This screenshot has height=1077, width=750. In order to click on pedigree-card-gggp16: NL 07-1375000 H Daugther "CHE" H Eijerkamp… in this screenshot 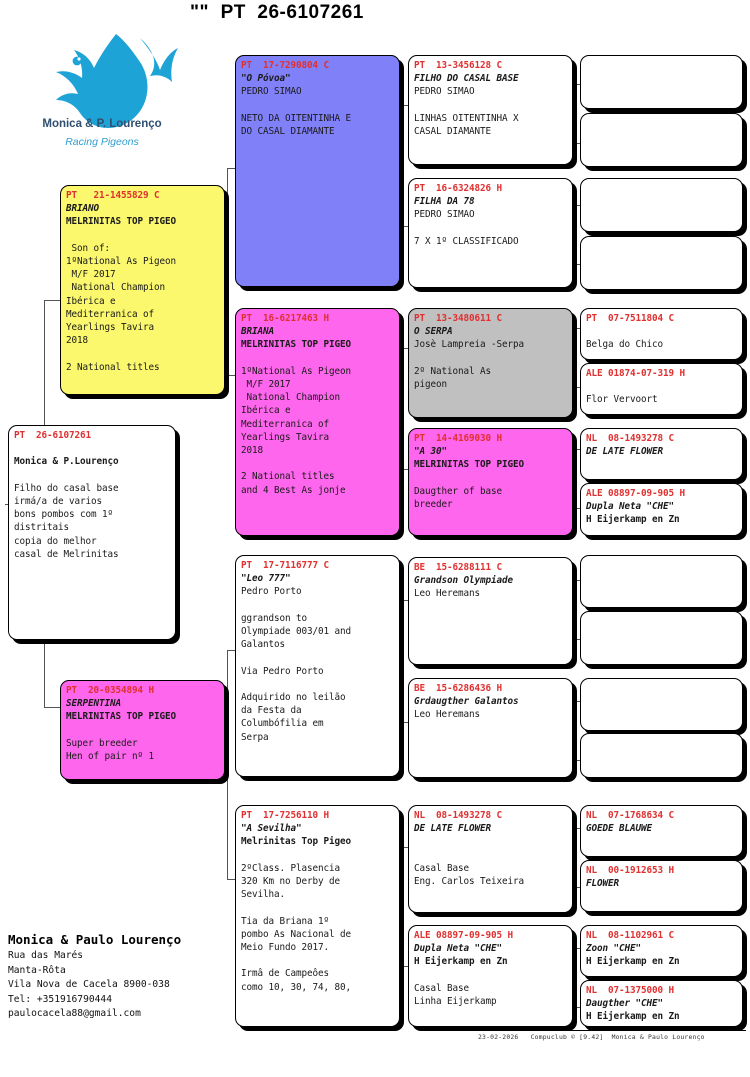, I will do `click(661, 1003)`.